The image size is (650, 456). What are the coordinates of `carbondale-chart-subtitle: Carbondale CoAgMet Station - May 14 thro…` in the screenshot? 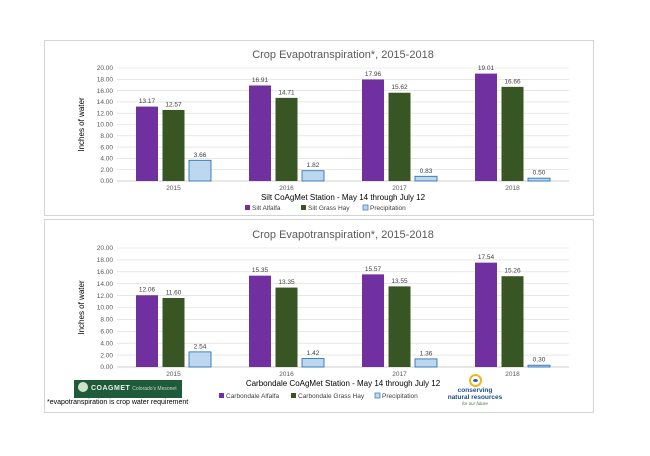 It's located at (343, 383).